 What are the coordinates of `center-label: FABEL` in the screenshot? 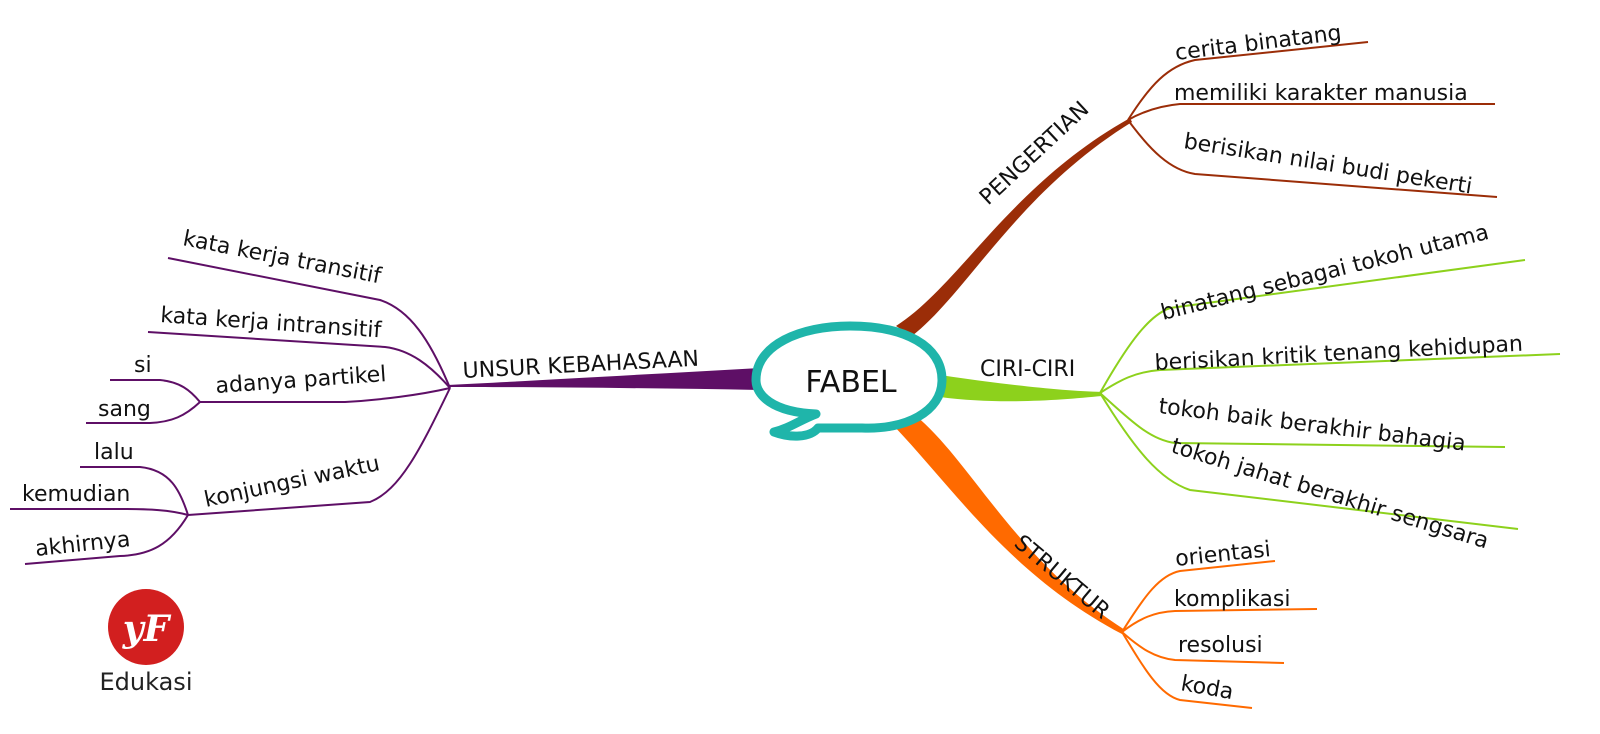 It's located at (851, 382).